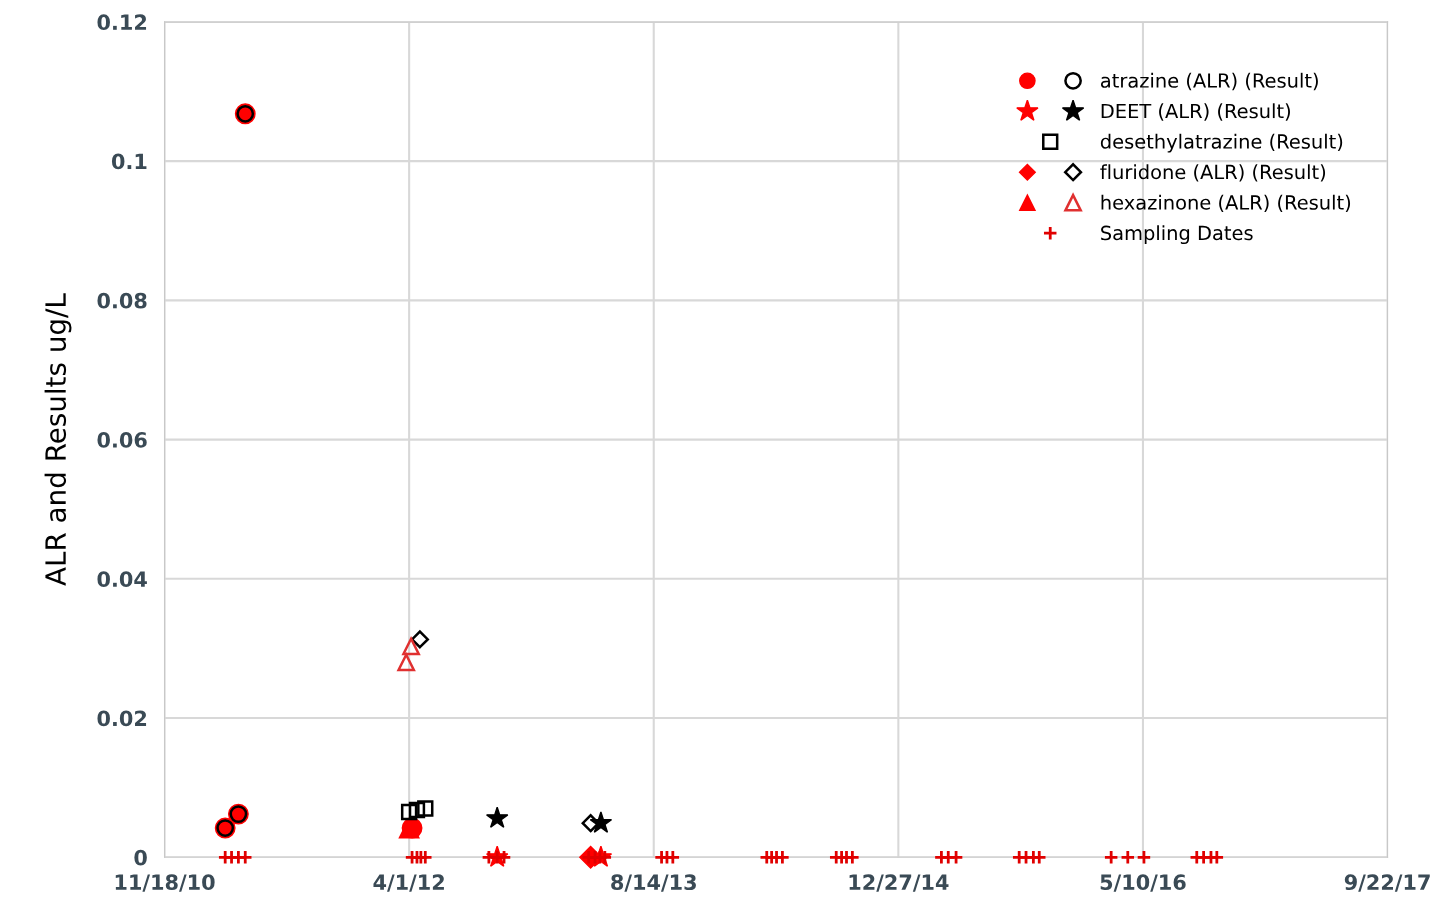  Describe the element at coordinates (122, 579) in the screenshot. I see `y-tick-label: 0.04` at that location.